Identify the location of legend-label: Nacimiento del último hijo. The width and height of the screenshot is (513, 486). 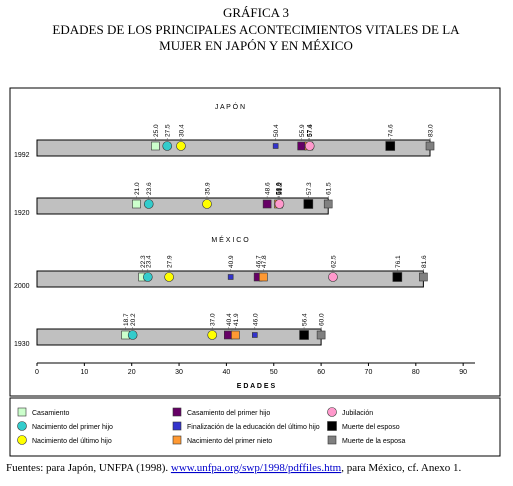
(72, 441).